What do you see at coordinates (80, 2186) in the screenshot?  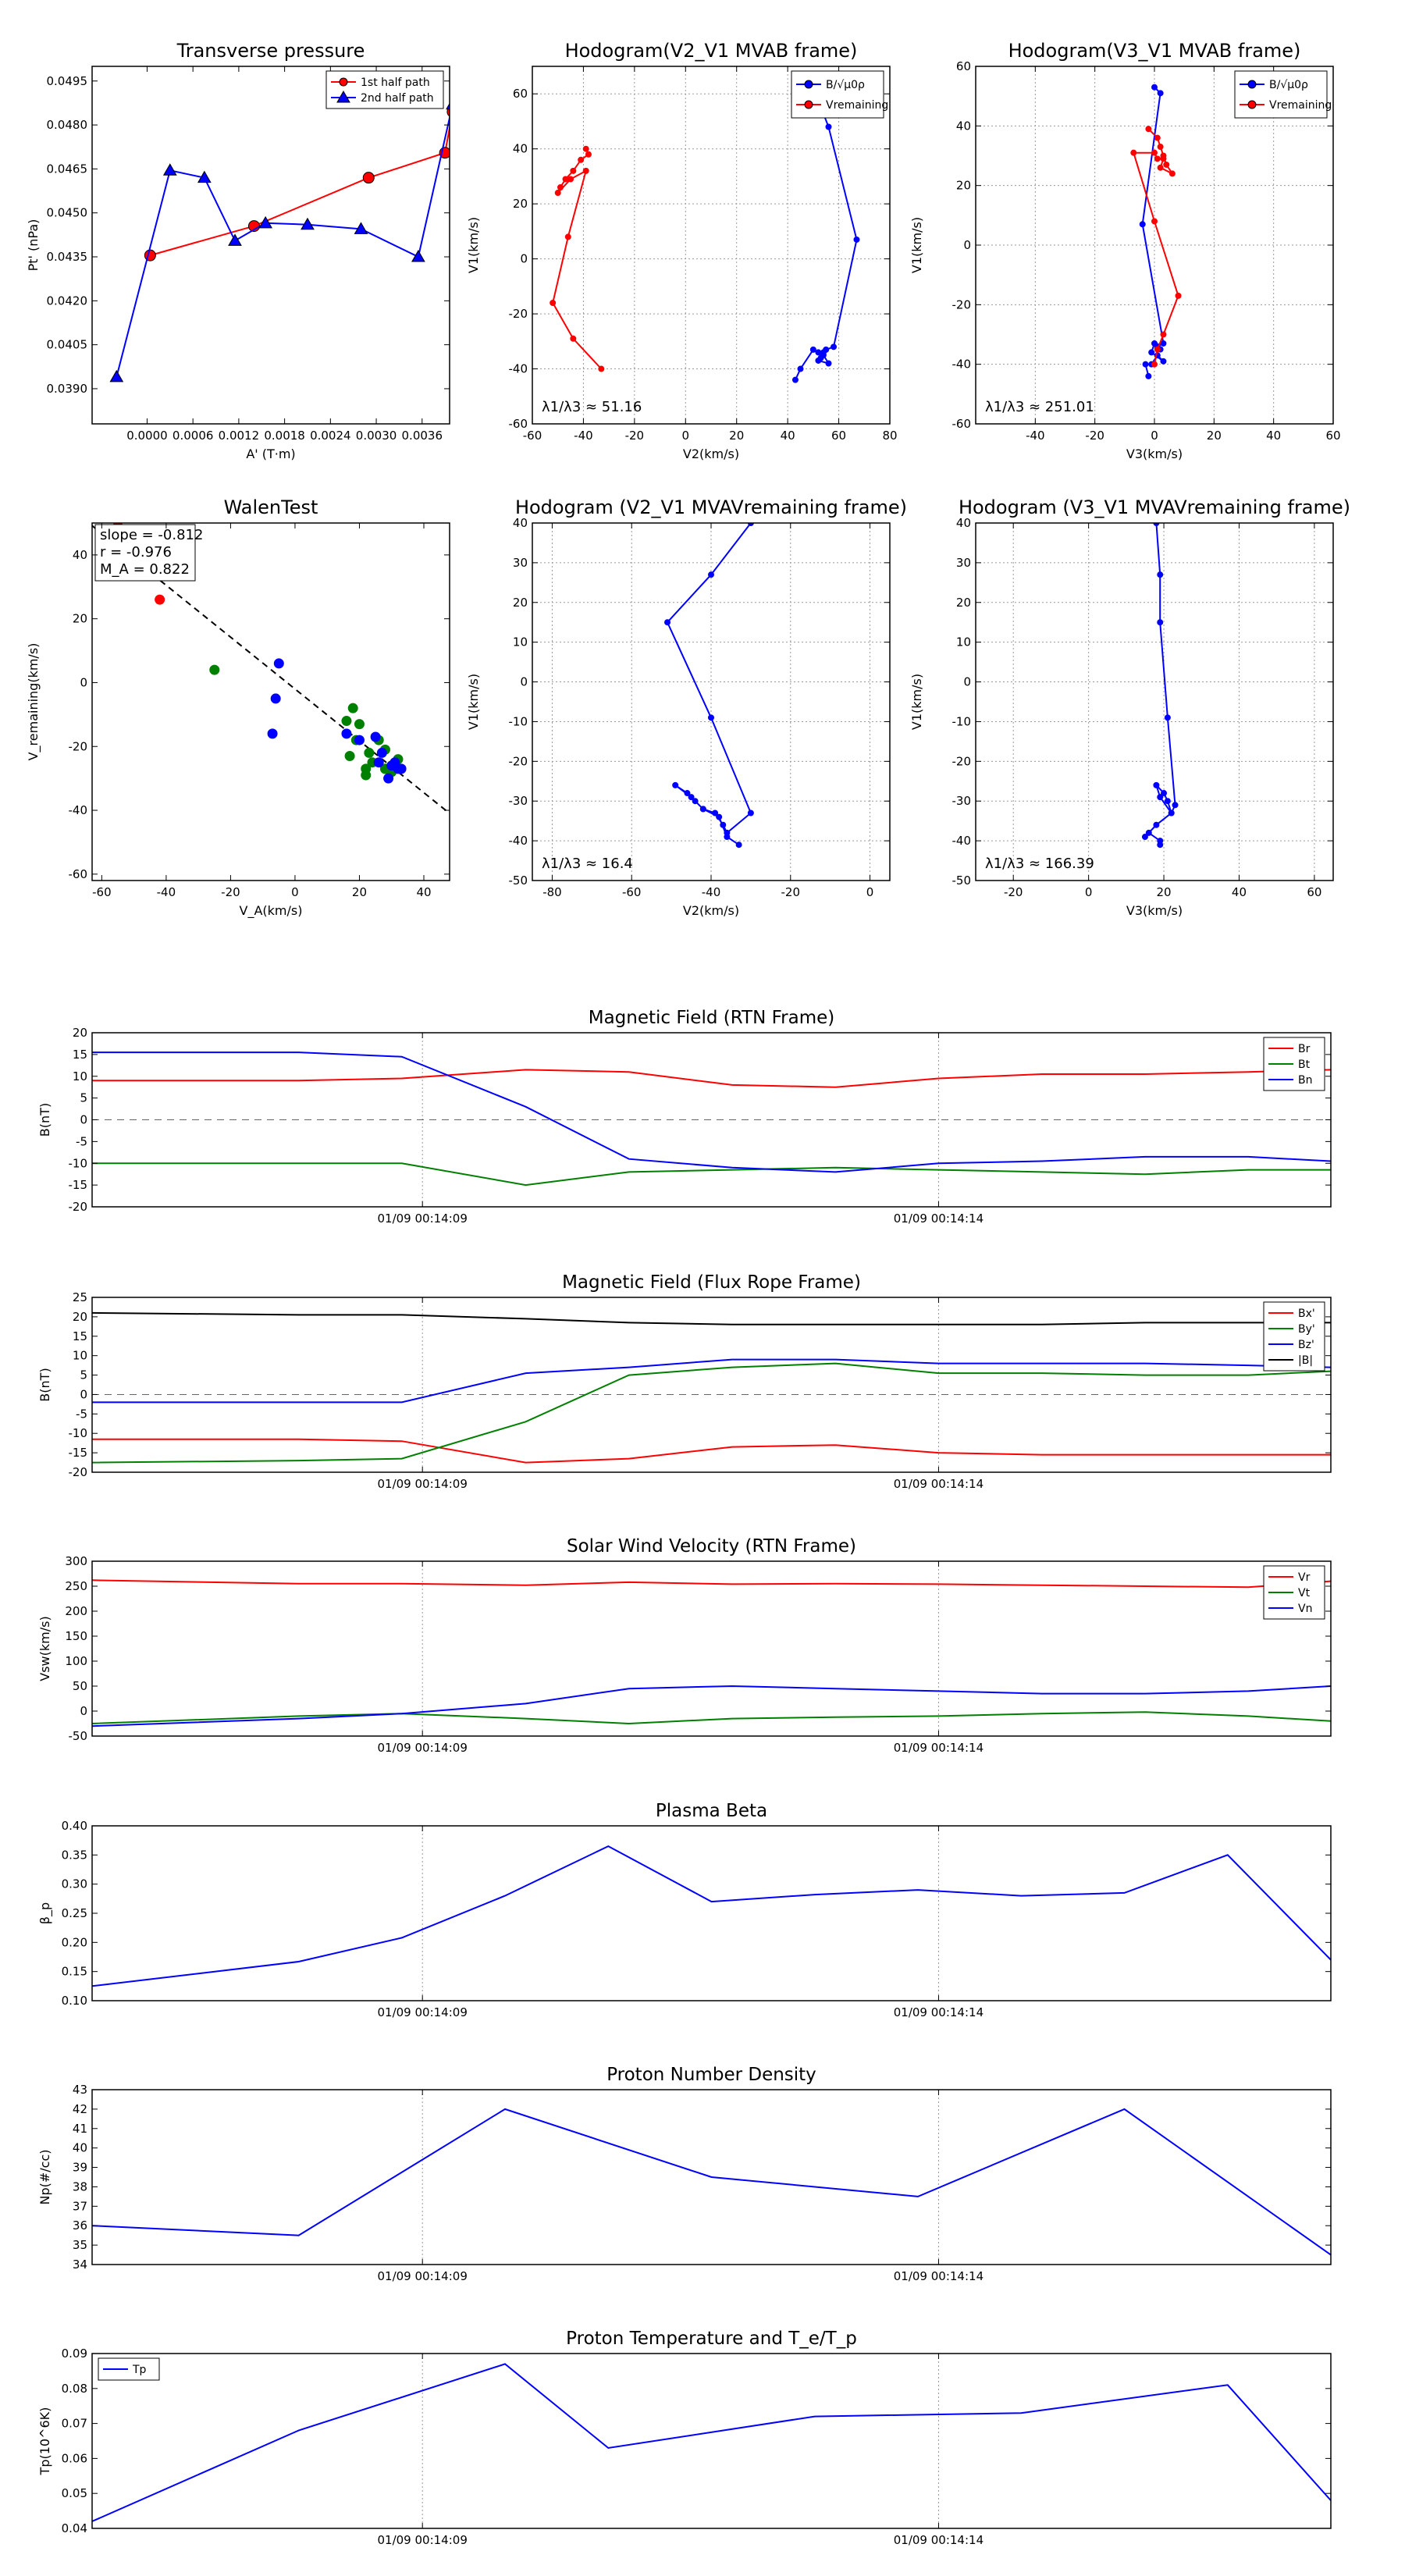 I see `y-tick-label: 38` at bounding box center [80, 2186].